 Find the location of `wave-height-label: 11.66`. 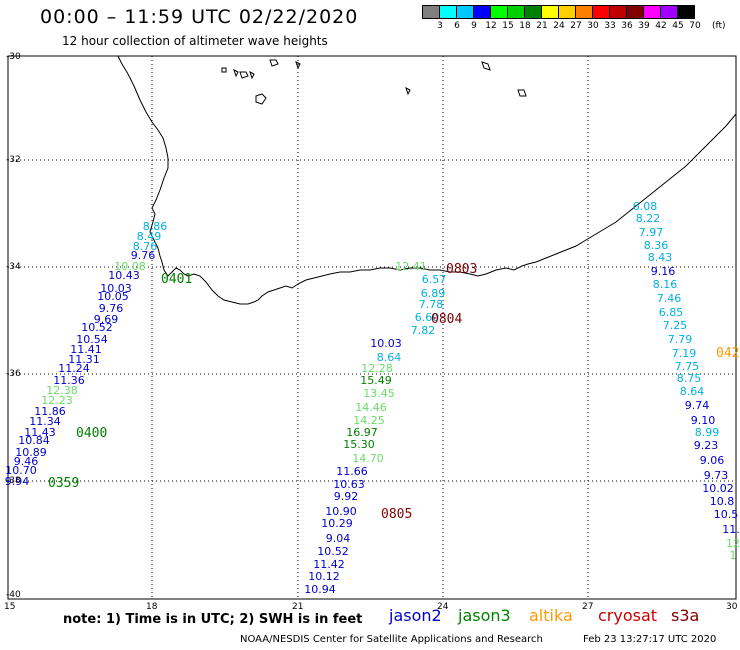

wave-height-label: 11.66 is located at coordinates (352, 471).